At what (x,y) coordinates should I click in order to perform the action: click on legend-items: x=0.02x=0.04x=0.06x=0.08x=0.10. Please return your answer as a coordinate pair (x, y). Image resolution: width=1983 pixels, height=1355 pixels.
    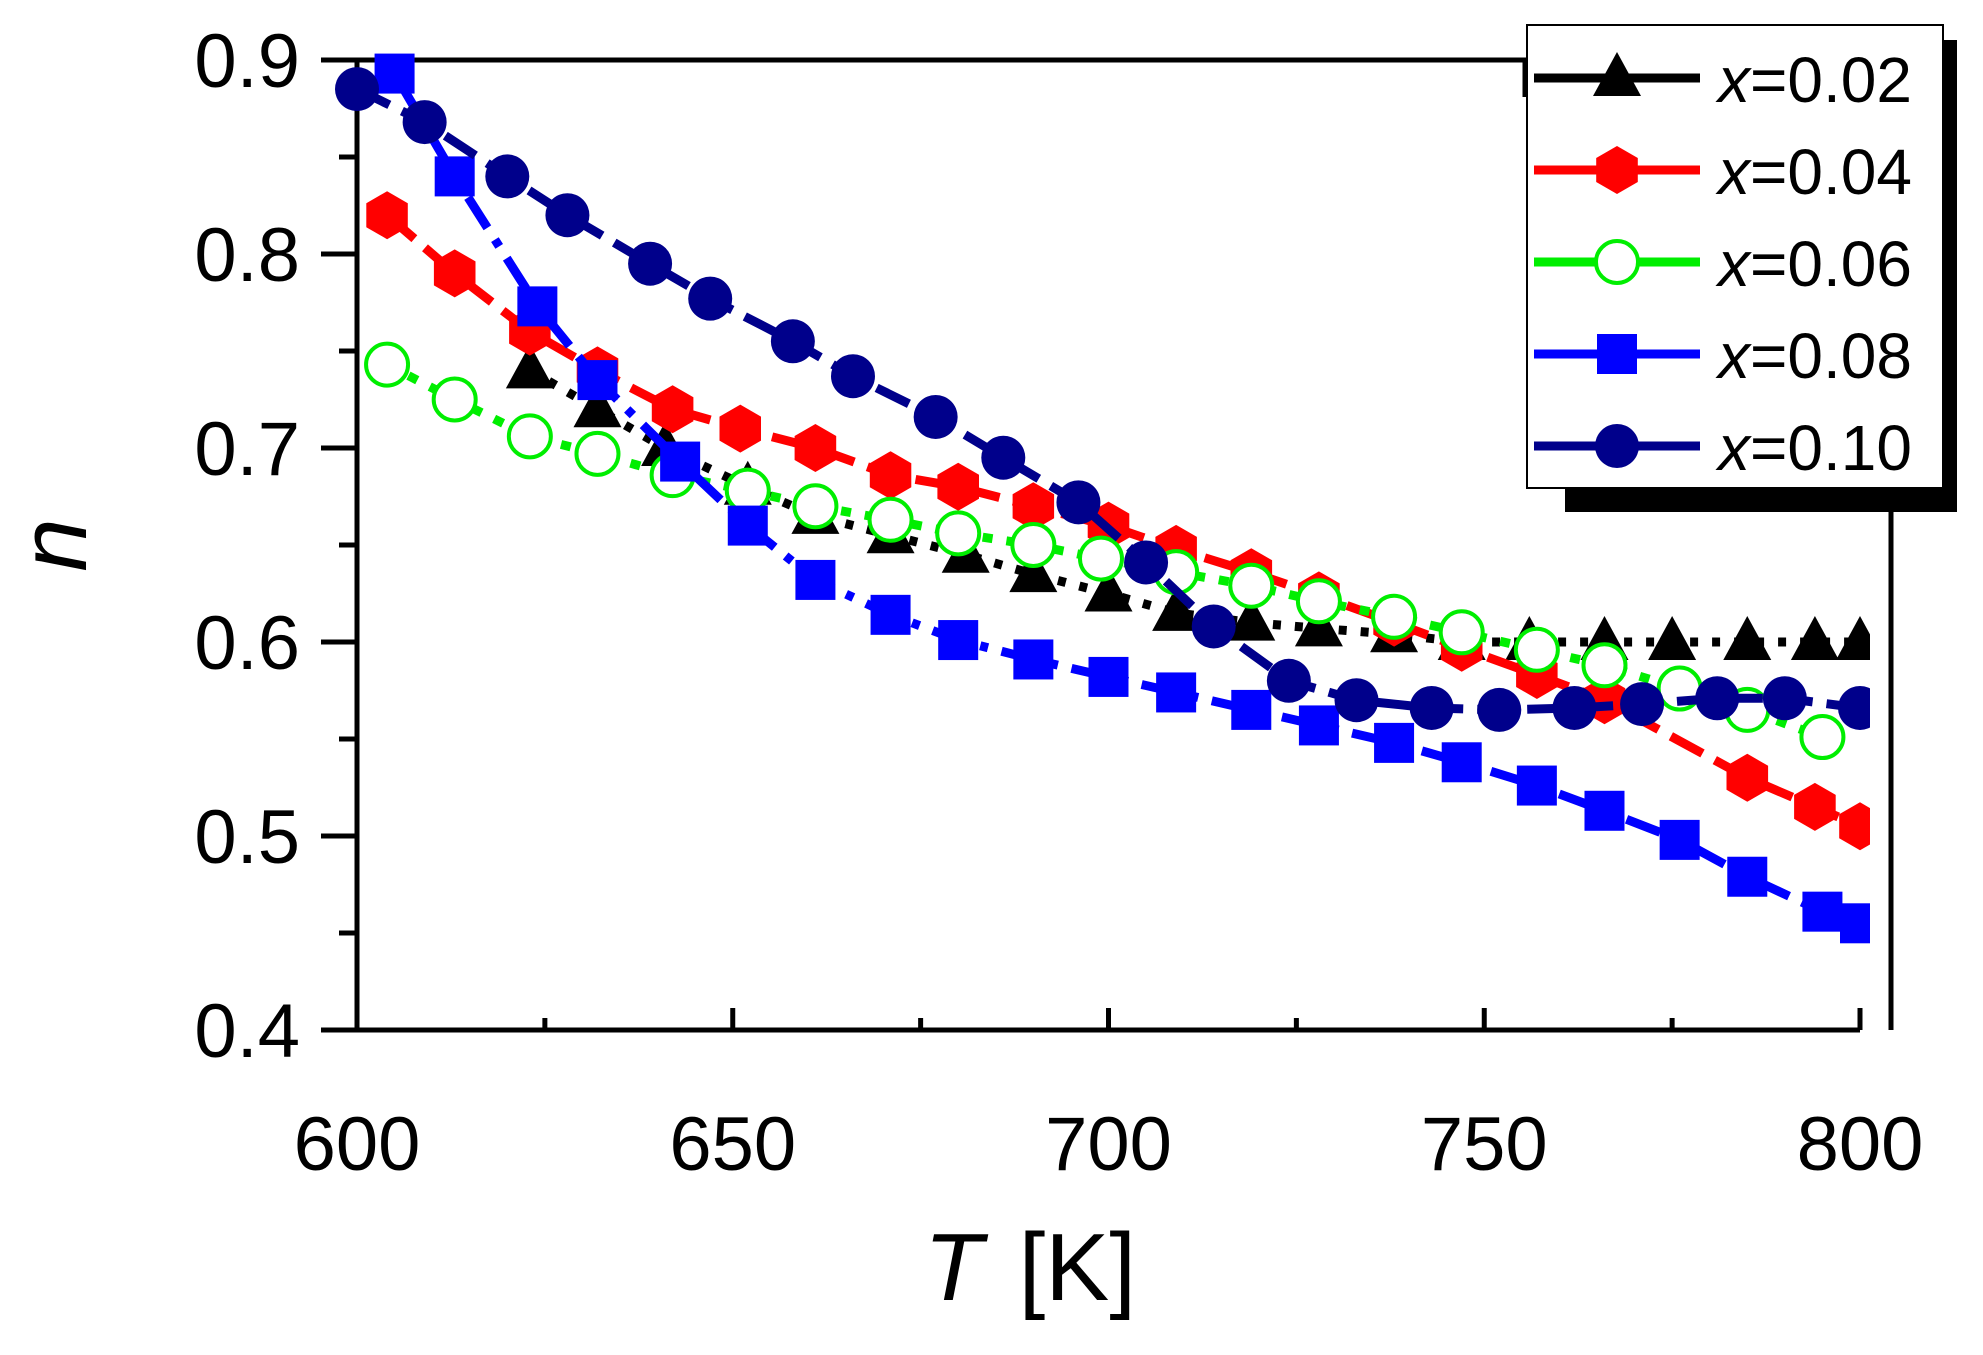
    Looking at the image, I should click on (1723, 264).